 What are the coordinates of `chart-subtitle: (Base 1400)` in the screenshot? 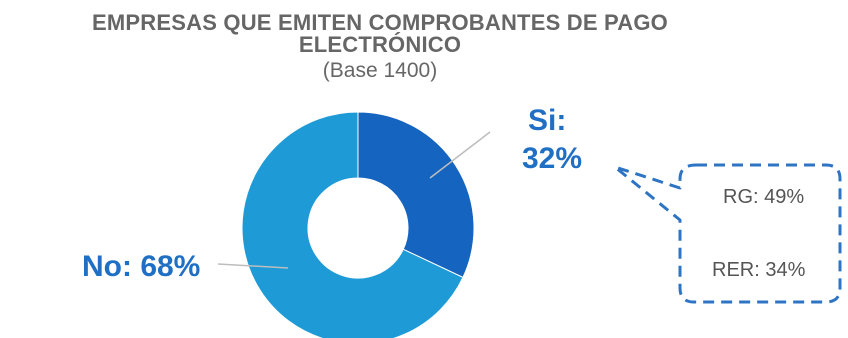 It's located at (380, 70).